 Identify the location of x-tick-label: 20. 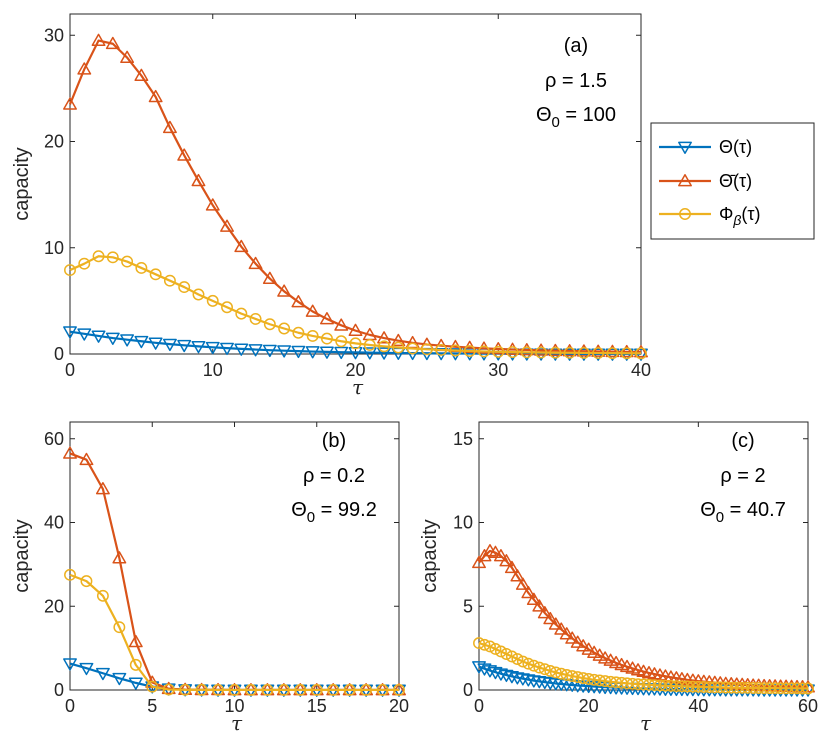
(399, 706).